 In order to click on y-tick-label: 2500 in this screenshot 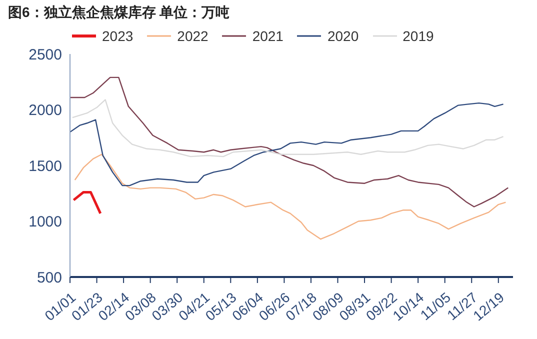, I will do `click(45, 55)`.